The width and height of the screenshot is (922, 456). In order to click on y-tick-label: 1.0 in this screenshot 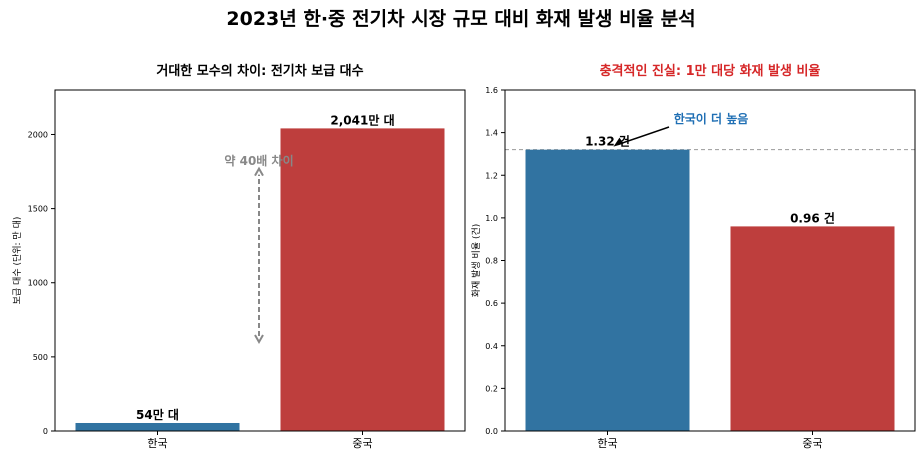, I will do `click(491, 218)`.